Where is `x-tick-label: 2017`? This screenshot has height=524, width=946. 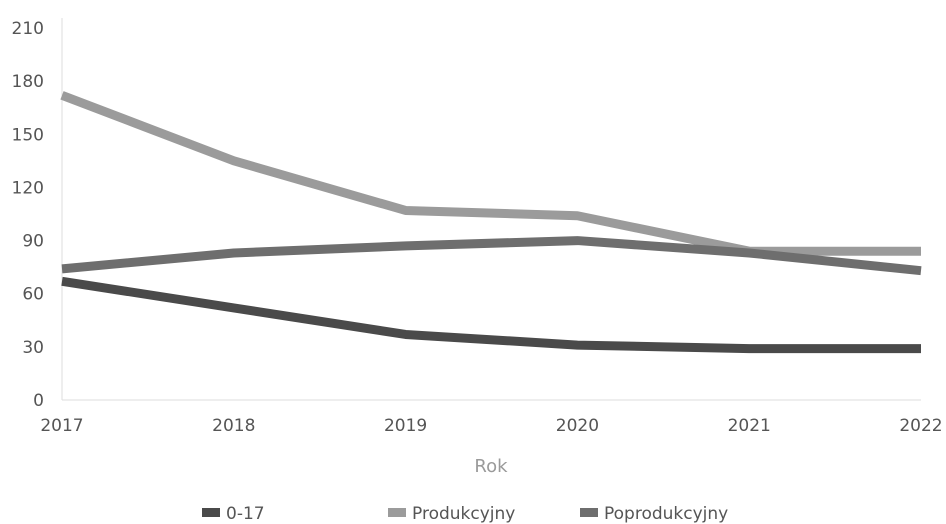 x-tick-label: 2017 is located at coordinates (61, 426).